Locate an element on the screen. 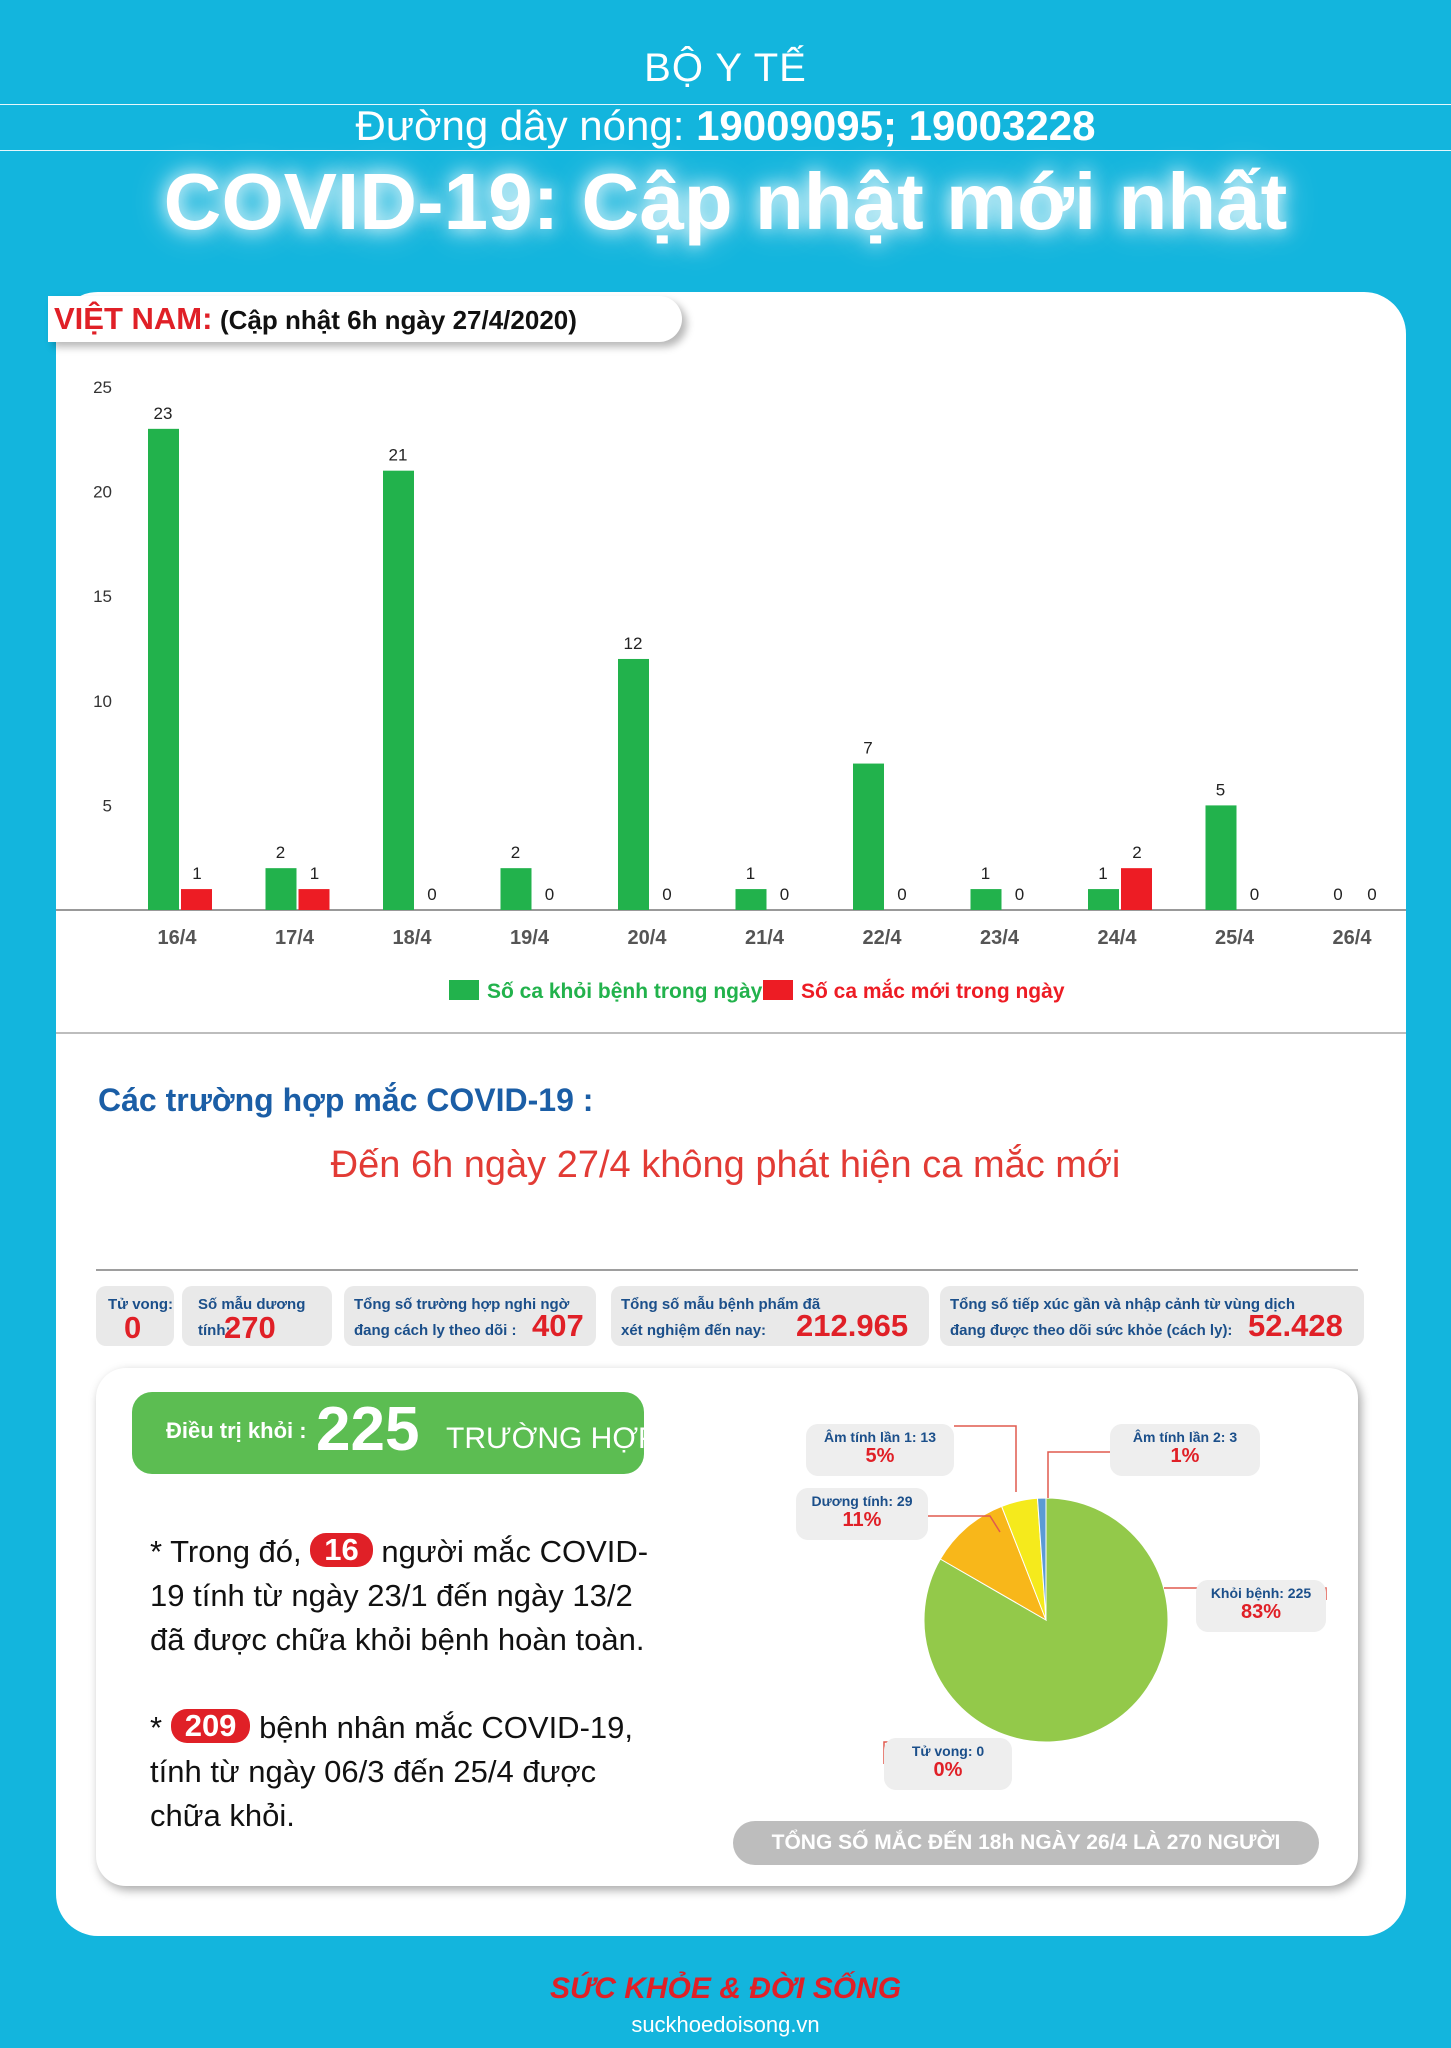 The image size is (1451, 2048). stat-deaths-label: Tử vong: is located at coordinates (141, 1304).